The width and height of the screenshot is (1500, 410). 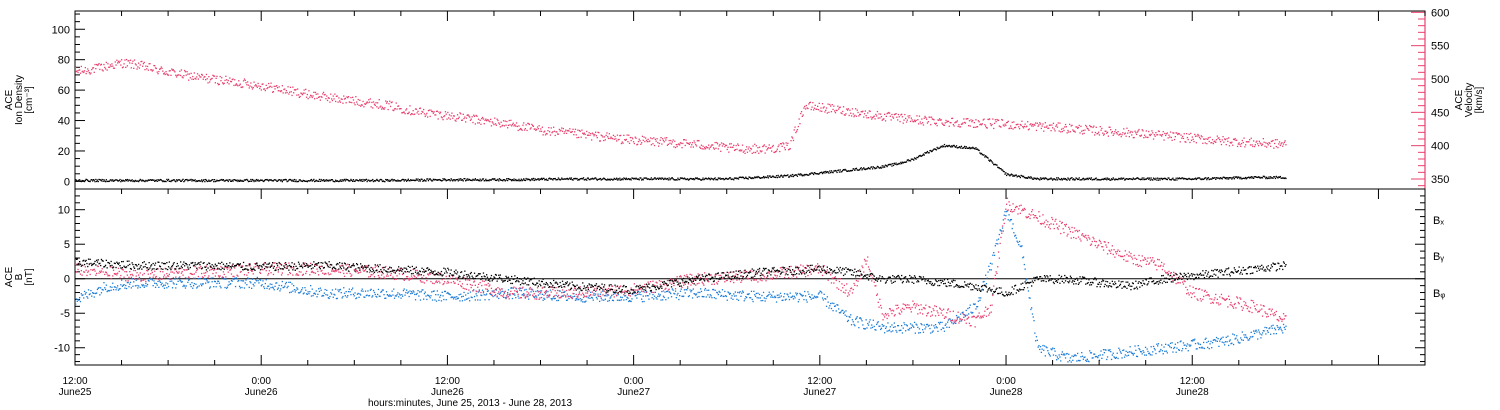 What do you see at coordinates (62, 349) in the screenshot?
I see `b-tick-label: -10` at bounding box center [62, 349].